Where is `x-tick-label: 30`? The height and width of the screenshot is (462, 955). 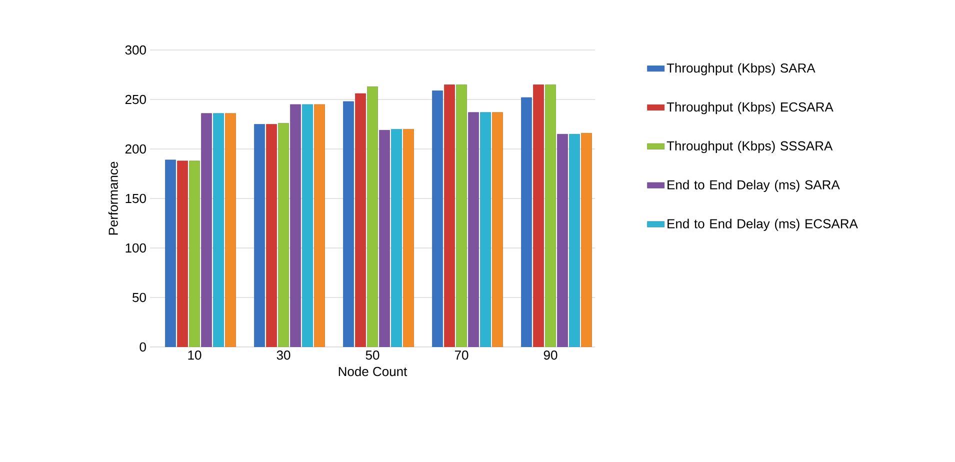
x-tick-label: 30 is located at coordinates (283, 355).